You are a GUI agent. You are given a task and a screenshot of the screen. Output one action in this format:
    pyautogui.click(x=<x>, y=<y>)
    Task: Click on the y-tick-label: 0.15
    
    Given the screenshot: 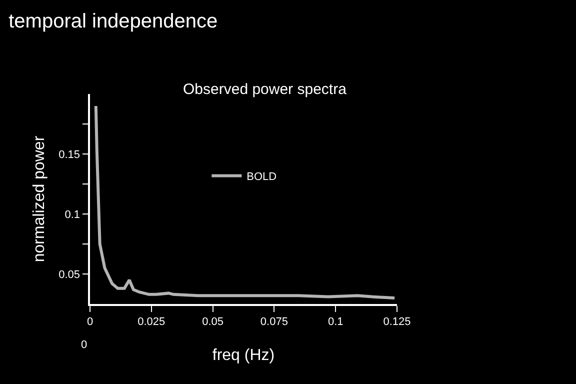 What is the action you would take?
    pyautogui.click(x=69, y=154)
    